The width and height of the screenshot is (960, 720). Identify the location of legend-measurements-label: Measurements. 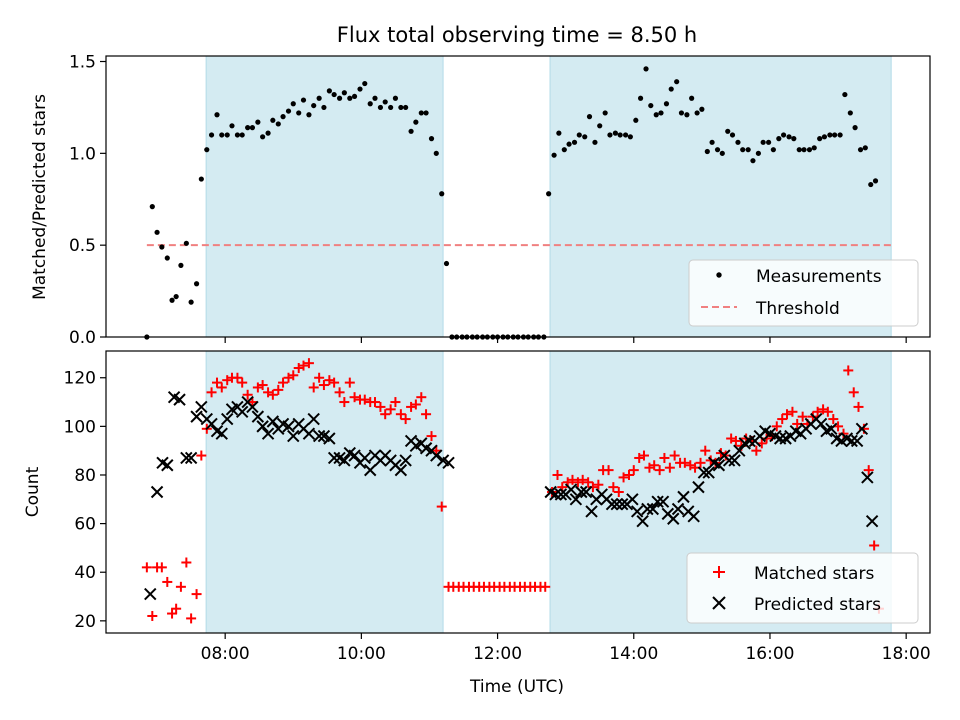
(819, 277).